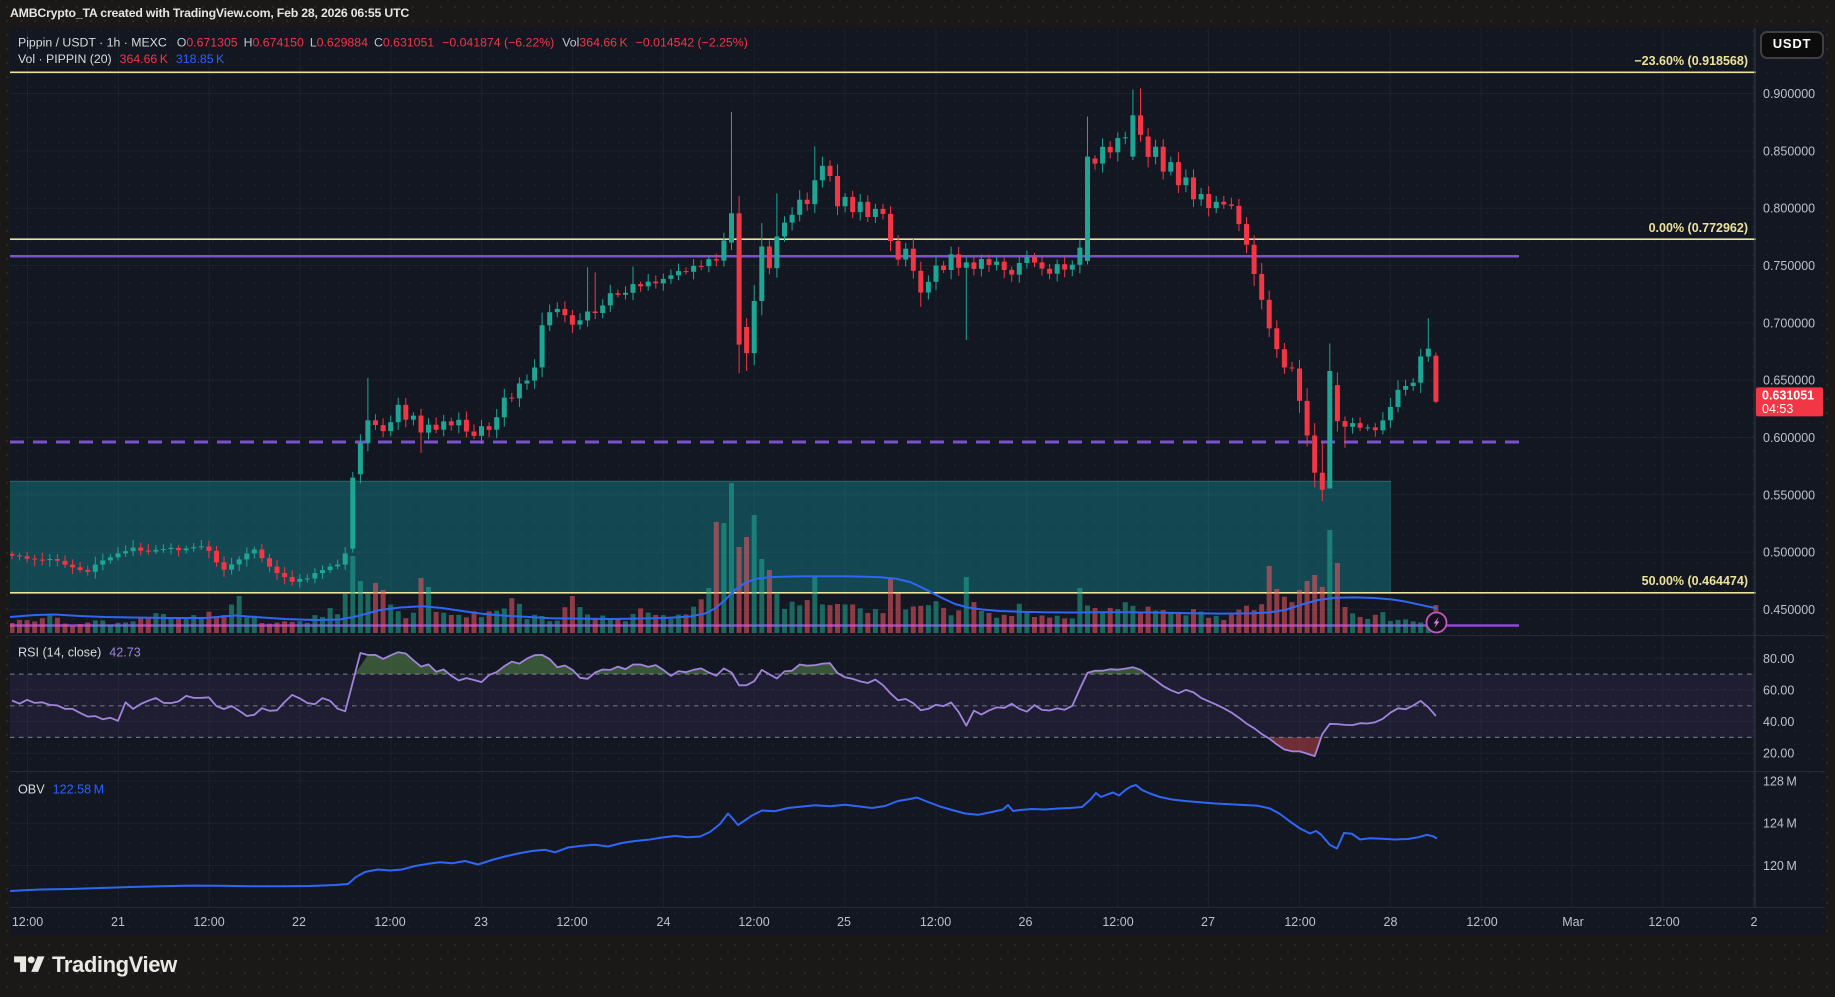  Describe the element at coordinates (1789, 610) in the screenshot. I see `svg-text: 0.450000` at that location.